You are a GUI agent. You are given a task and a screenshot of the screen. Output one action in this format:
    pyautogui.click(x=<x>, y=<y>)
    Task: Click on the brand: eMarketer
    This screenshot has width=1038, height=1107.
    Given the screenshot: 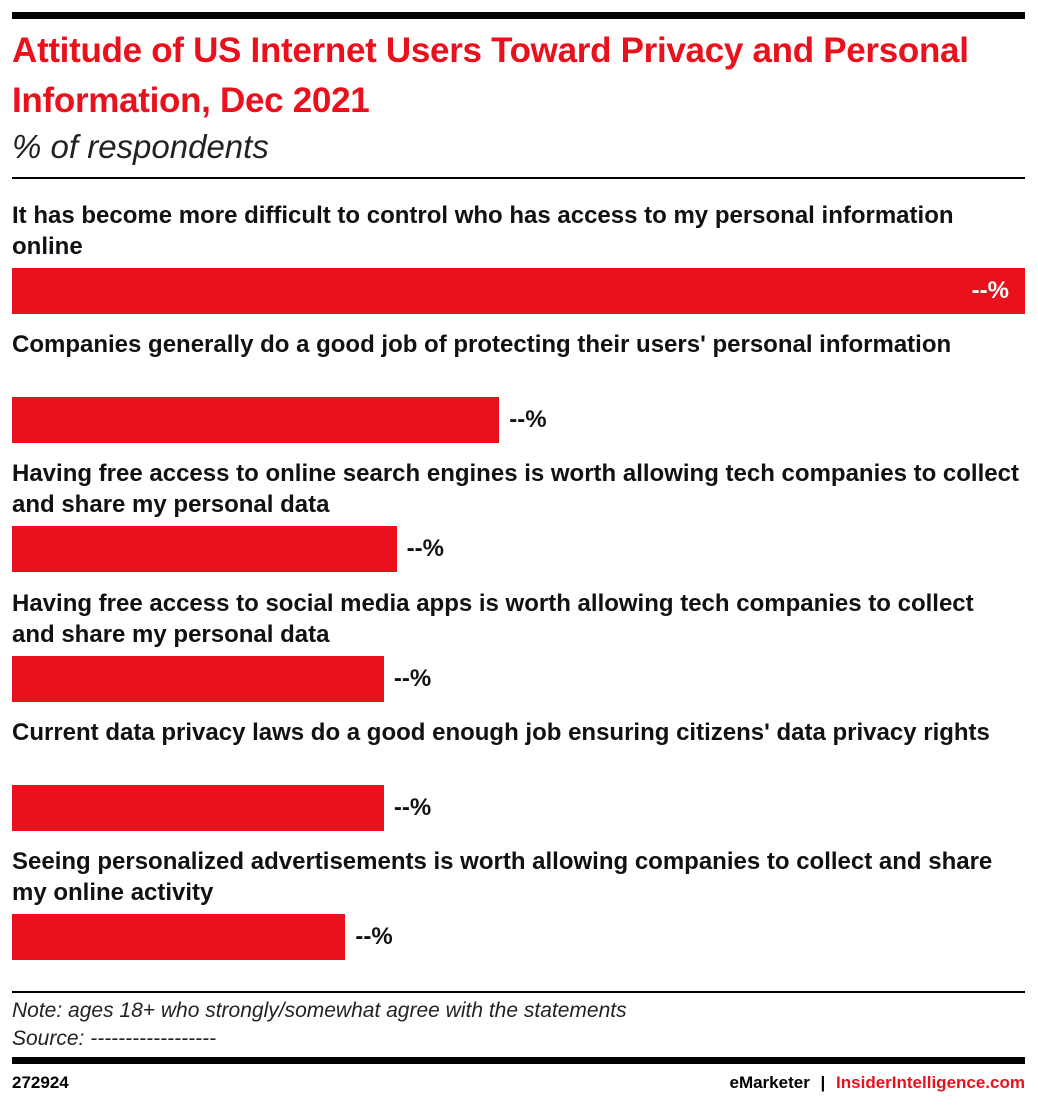 What is the action you would take?
    pyautogui.click(x=769, y=1082)
    